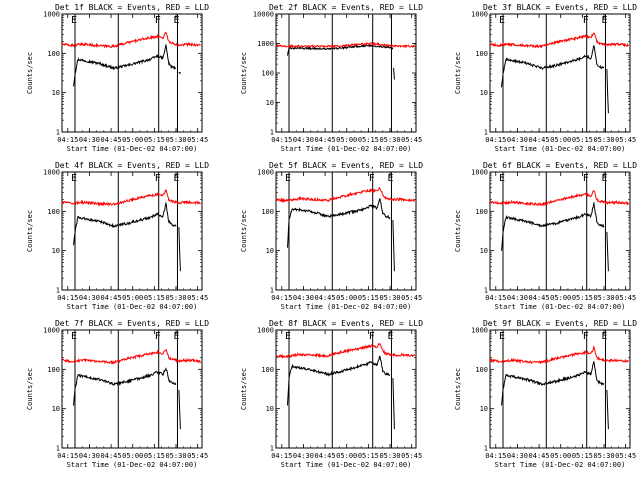 The image size is (640, 480). I want to click on chart-title: Det 8f BLACK = Events, RED = LLD, so click(346, 323).